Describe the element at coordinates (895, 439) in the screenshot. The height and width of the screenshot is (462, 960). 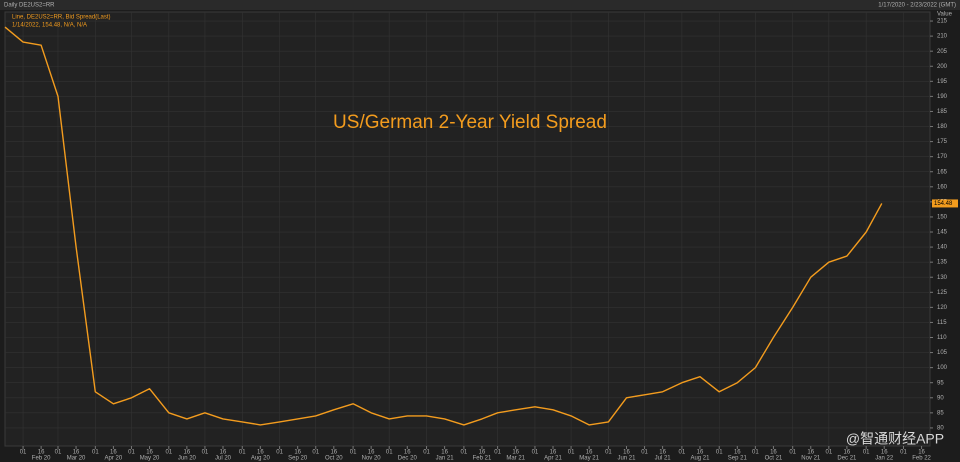
I see `watermark: @智通财经APP` at that location.